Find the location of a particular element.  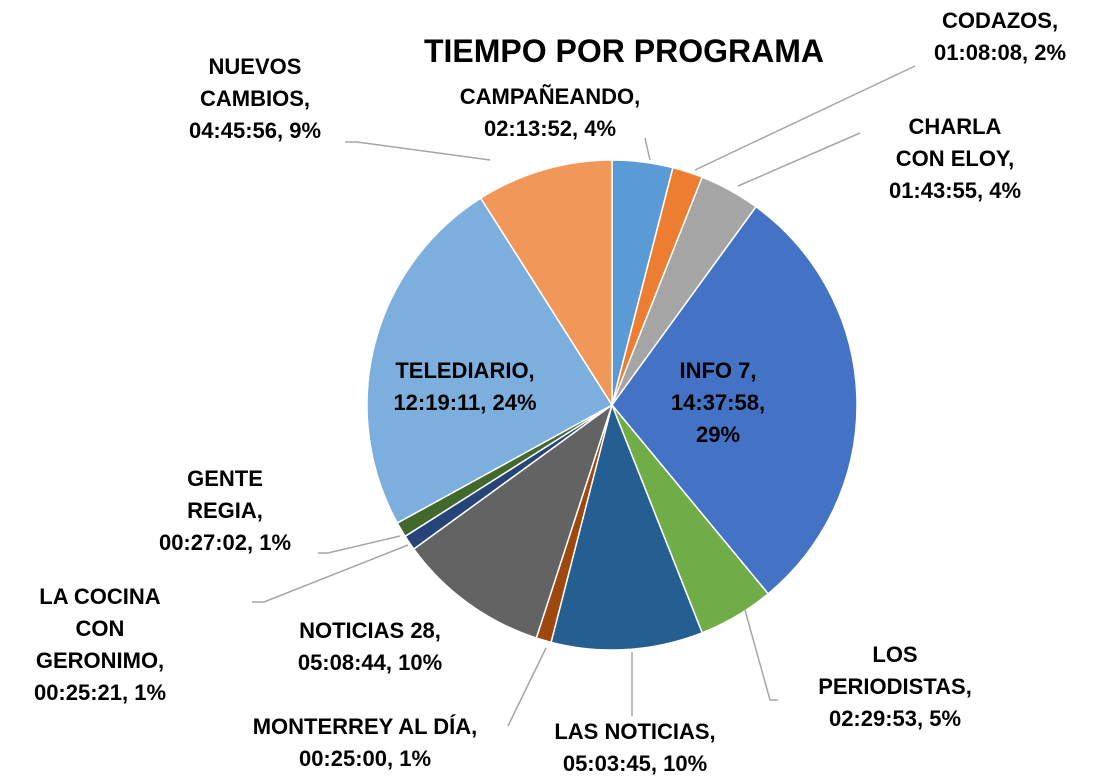

data-label: LOS PERIODISTAS, 02:29:53, 5% is located at coordinates (895, 686).